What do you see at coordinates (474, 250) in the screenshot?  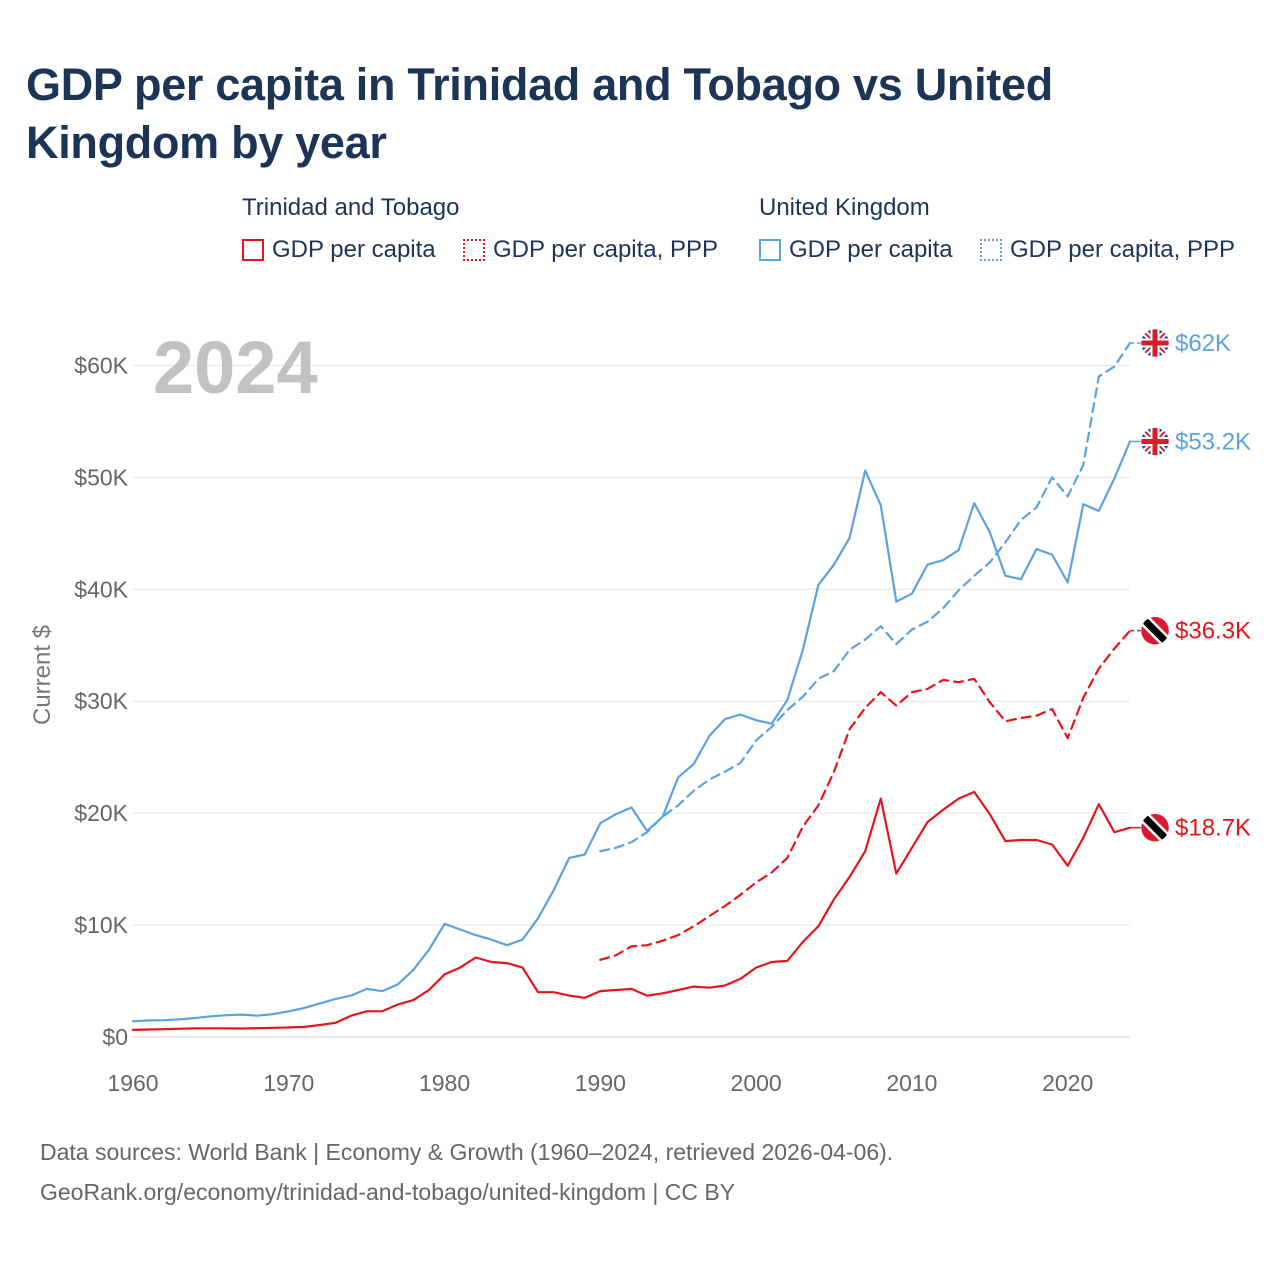 I see `legend-swatch-dotted-red` at bounding box center [474, 250].